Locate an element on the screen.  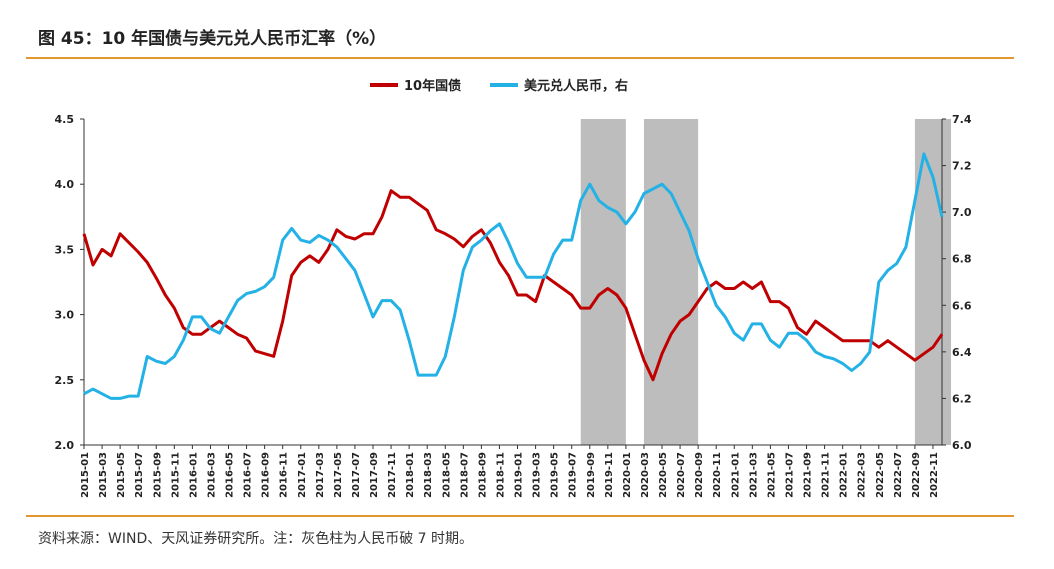
x-tick-label: 2022-01 is located at coordinates (844, 475).